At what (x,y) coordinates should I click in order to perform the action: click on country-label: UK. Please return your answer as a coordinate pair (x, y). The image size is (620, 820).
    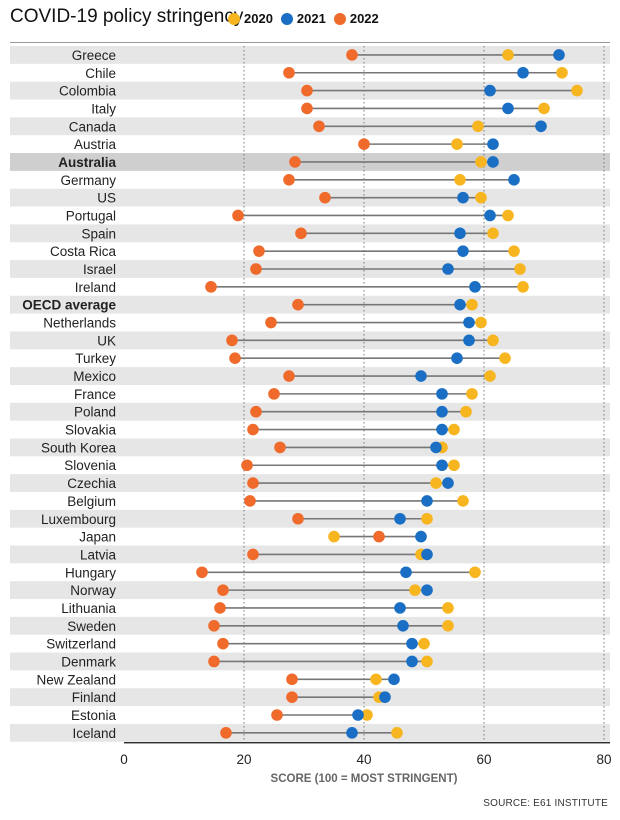
    Looking at the image, I should click on (106, 340).